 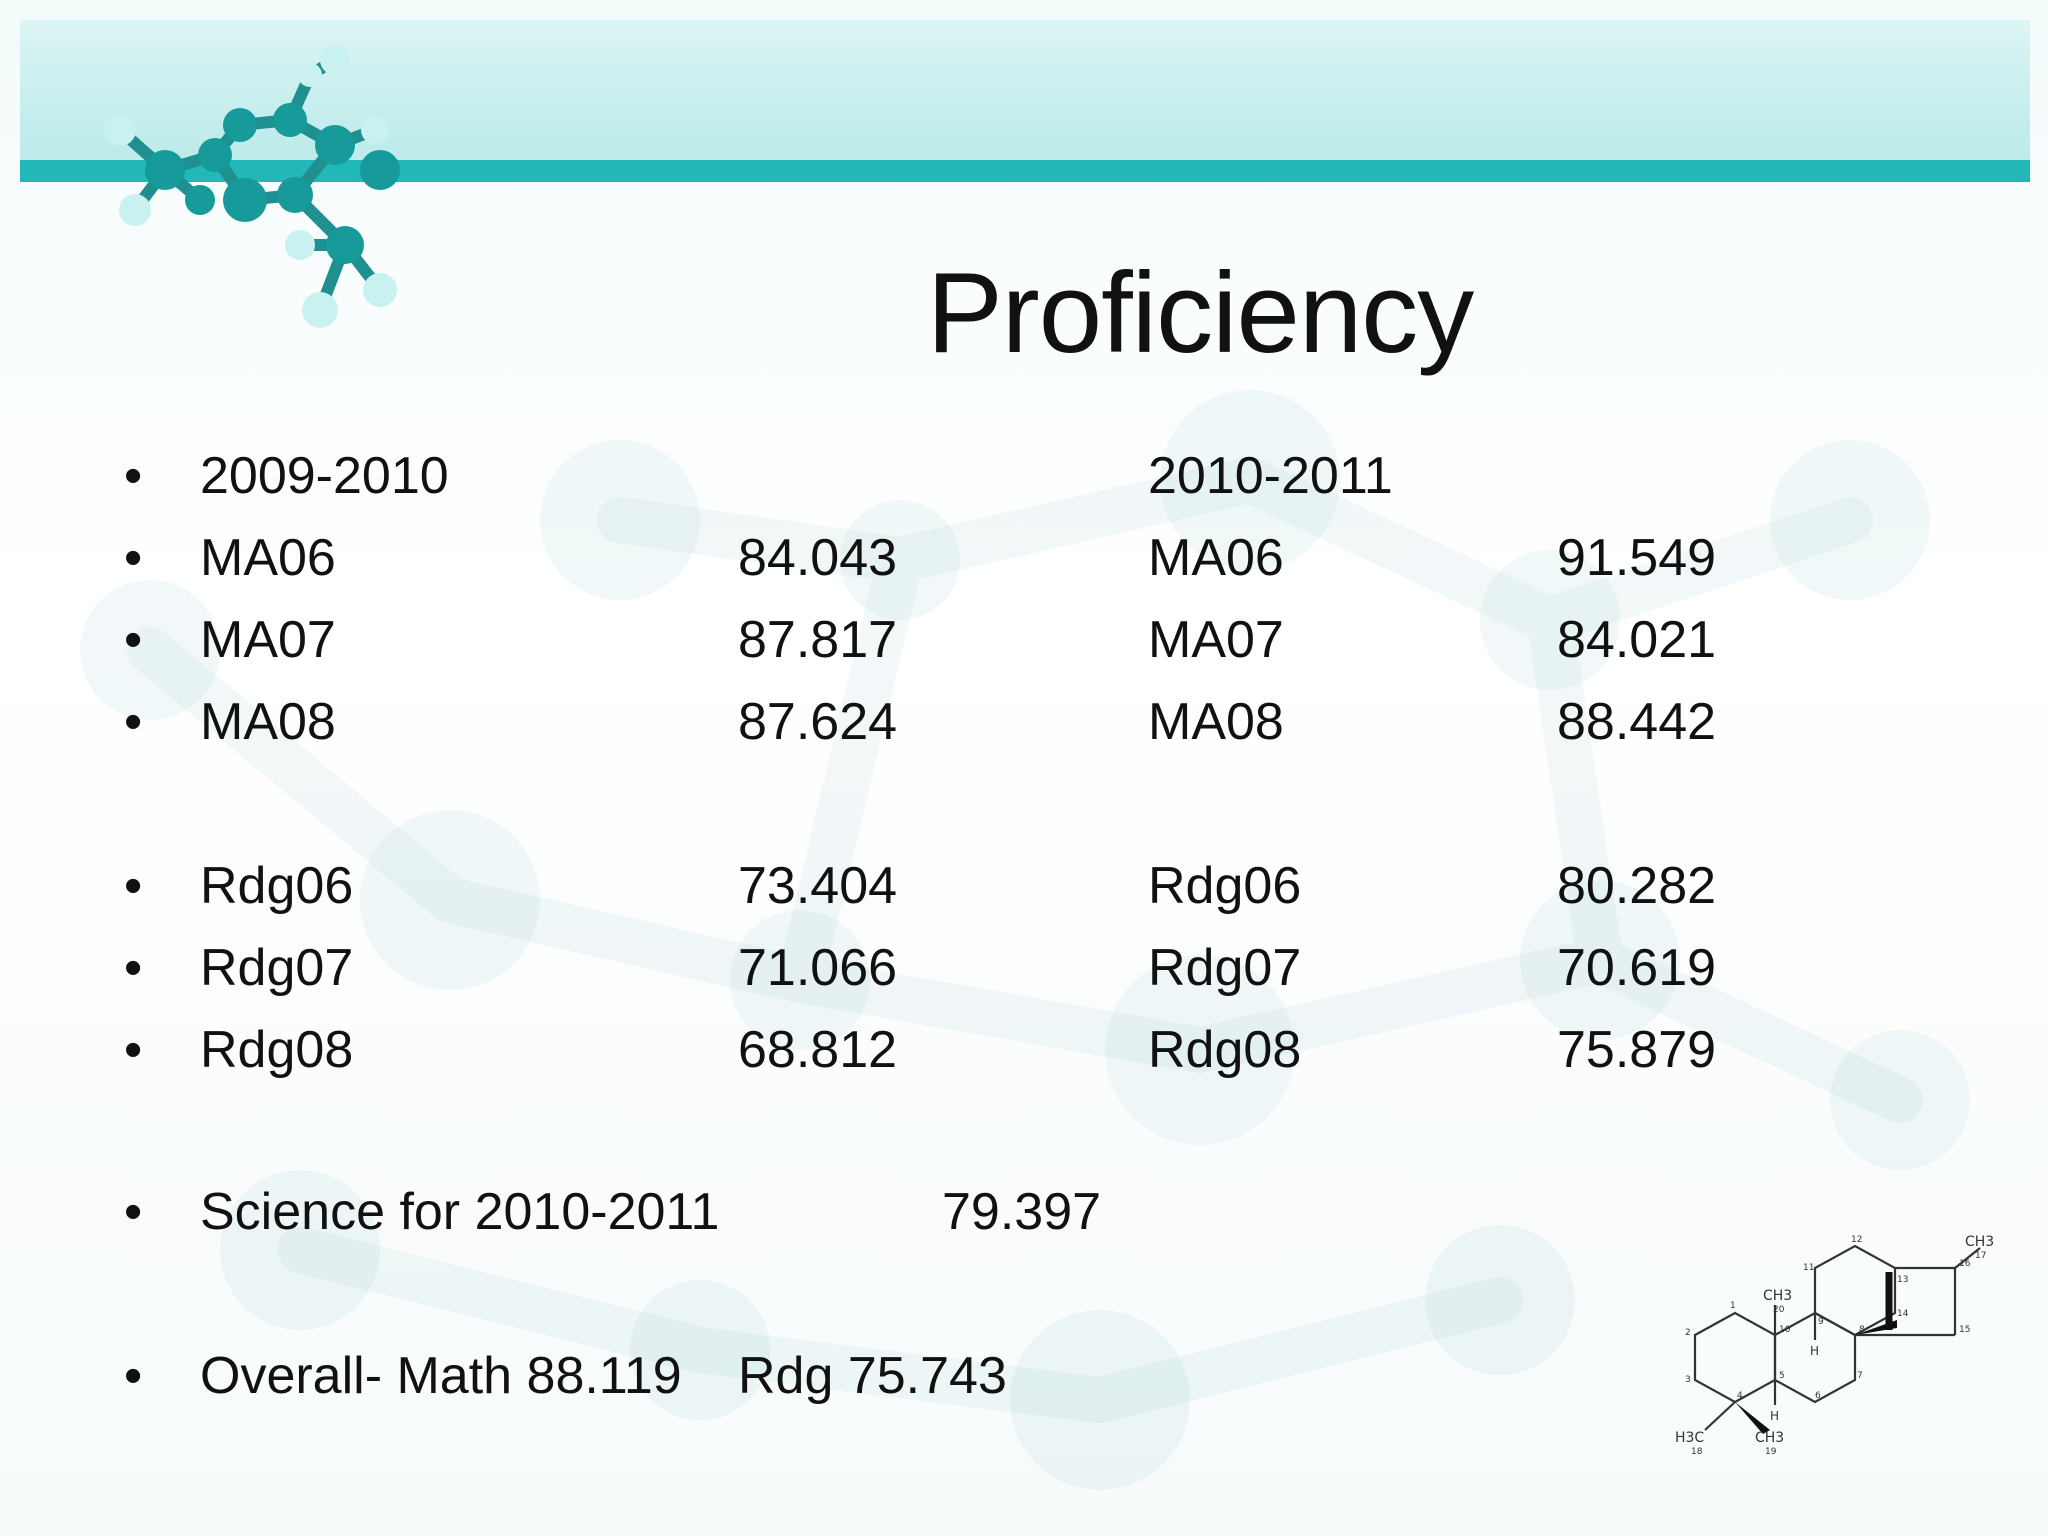 I want to click on reading-value-a: 71.066, so click(x=818, y=968).